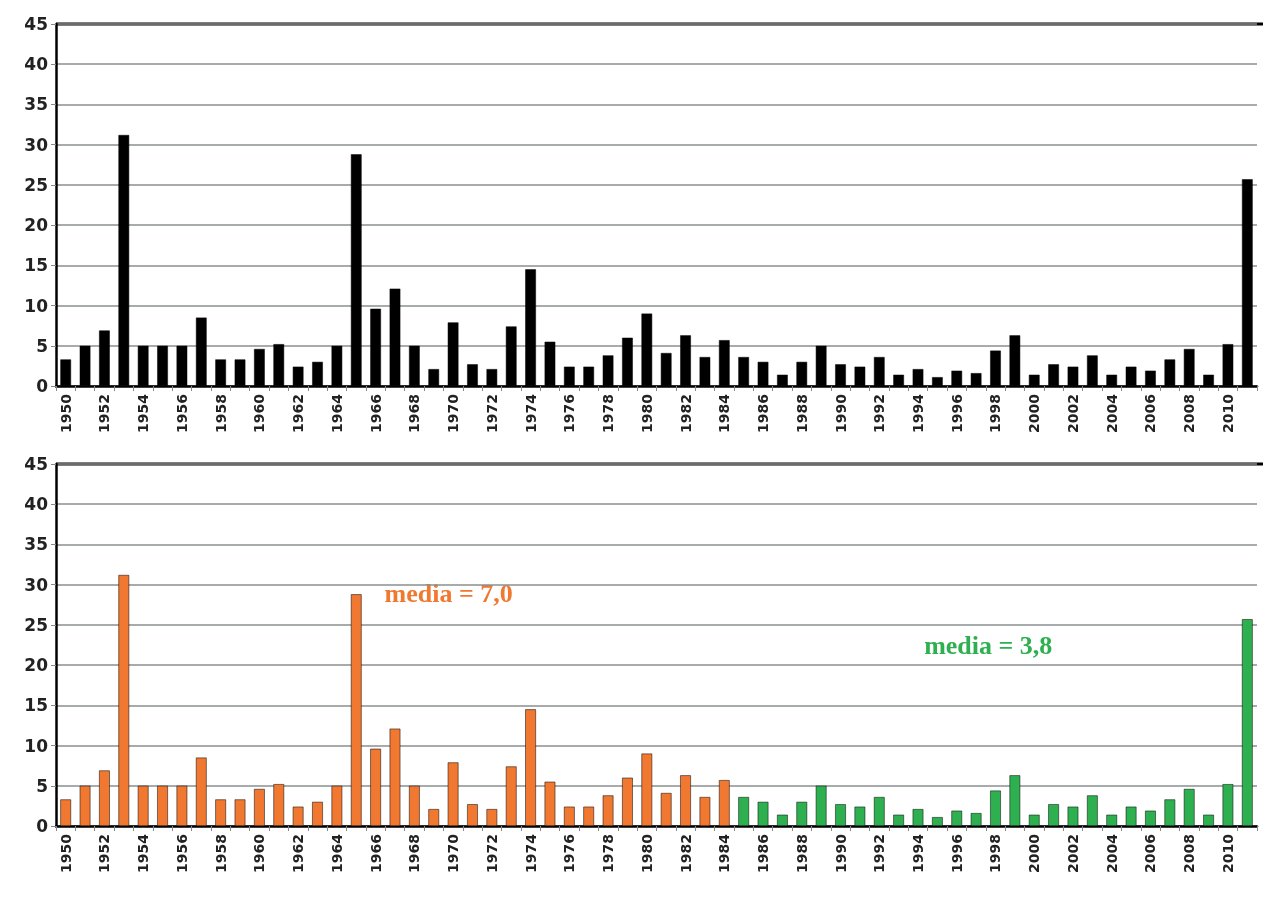 Image resolution: width=1271 pixels, height=901 pixels. Describe the element at coordinates (448, 593) in the screenshot. I see `annotation: media = 7,0` at that location.